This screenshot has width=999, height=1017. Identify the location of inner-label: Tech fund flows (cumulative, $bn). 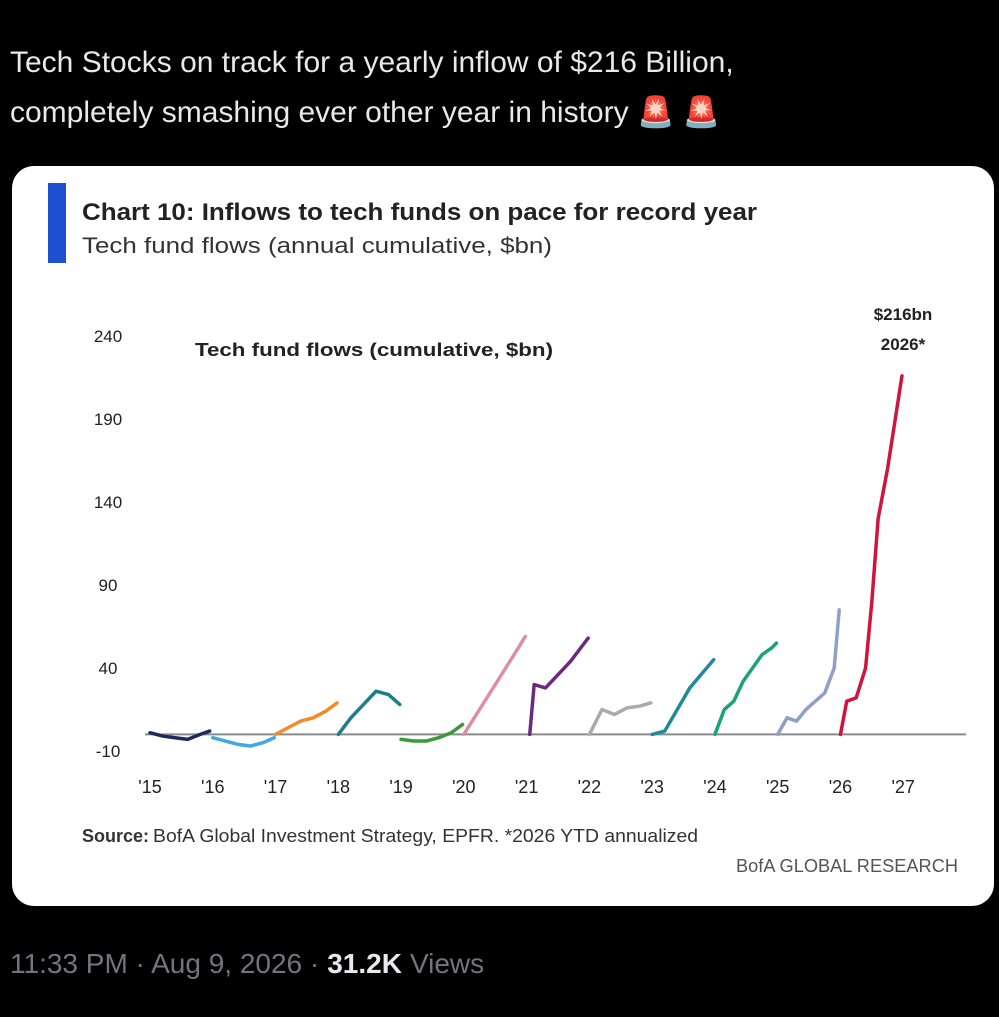
(374, 350).